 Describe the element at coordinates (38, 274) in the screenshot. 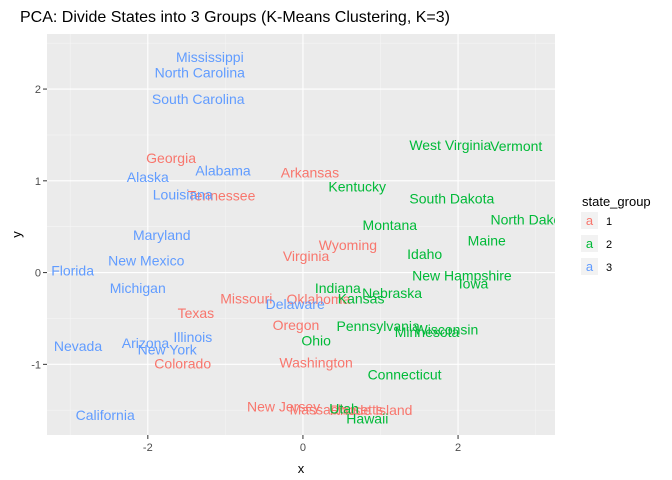

I see `y-tick-label: 0` at that location.